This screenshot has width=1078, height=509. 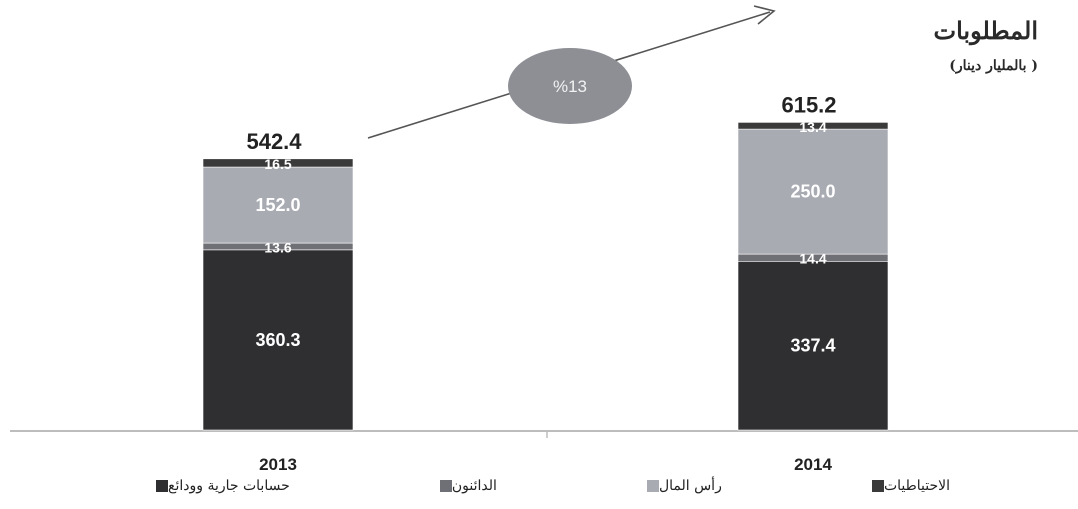 I want to click on data-label: 250.0, so click(x=812, y=192).